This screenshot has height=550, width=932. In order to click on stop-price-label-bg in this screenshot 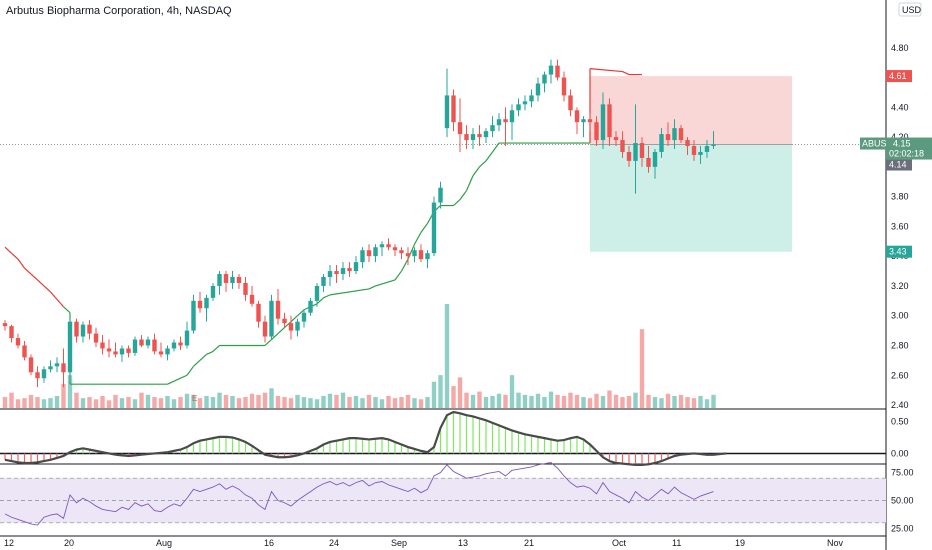, I will do `click(899, 76)`.